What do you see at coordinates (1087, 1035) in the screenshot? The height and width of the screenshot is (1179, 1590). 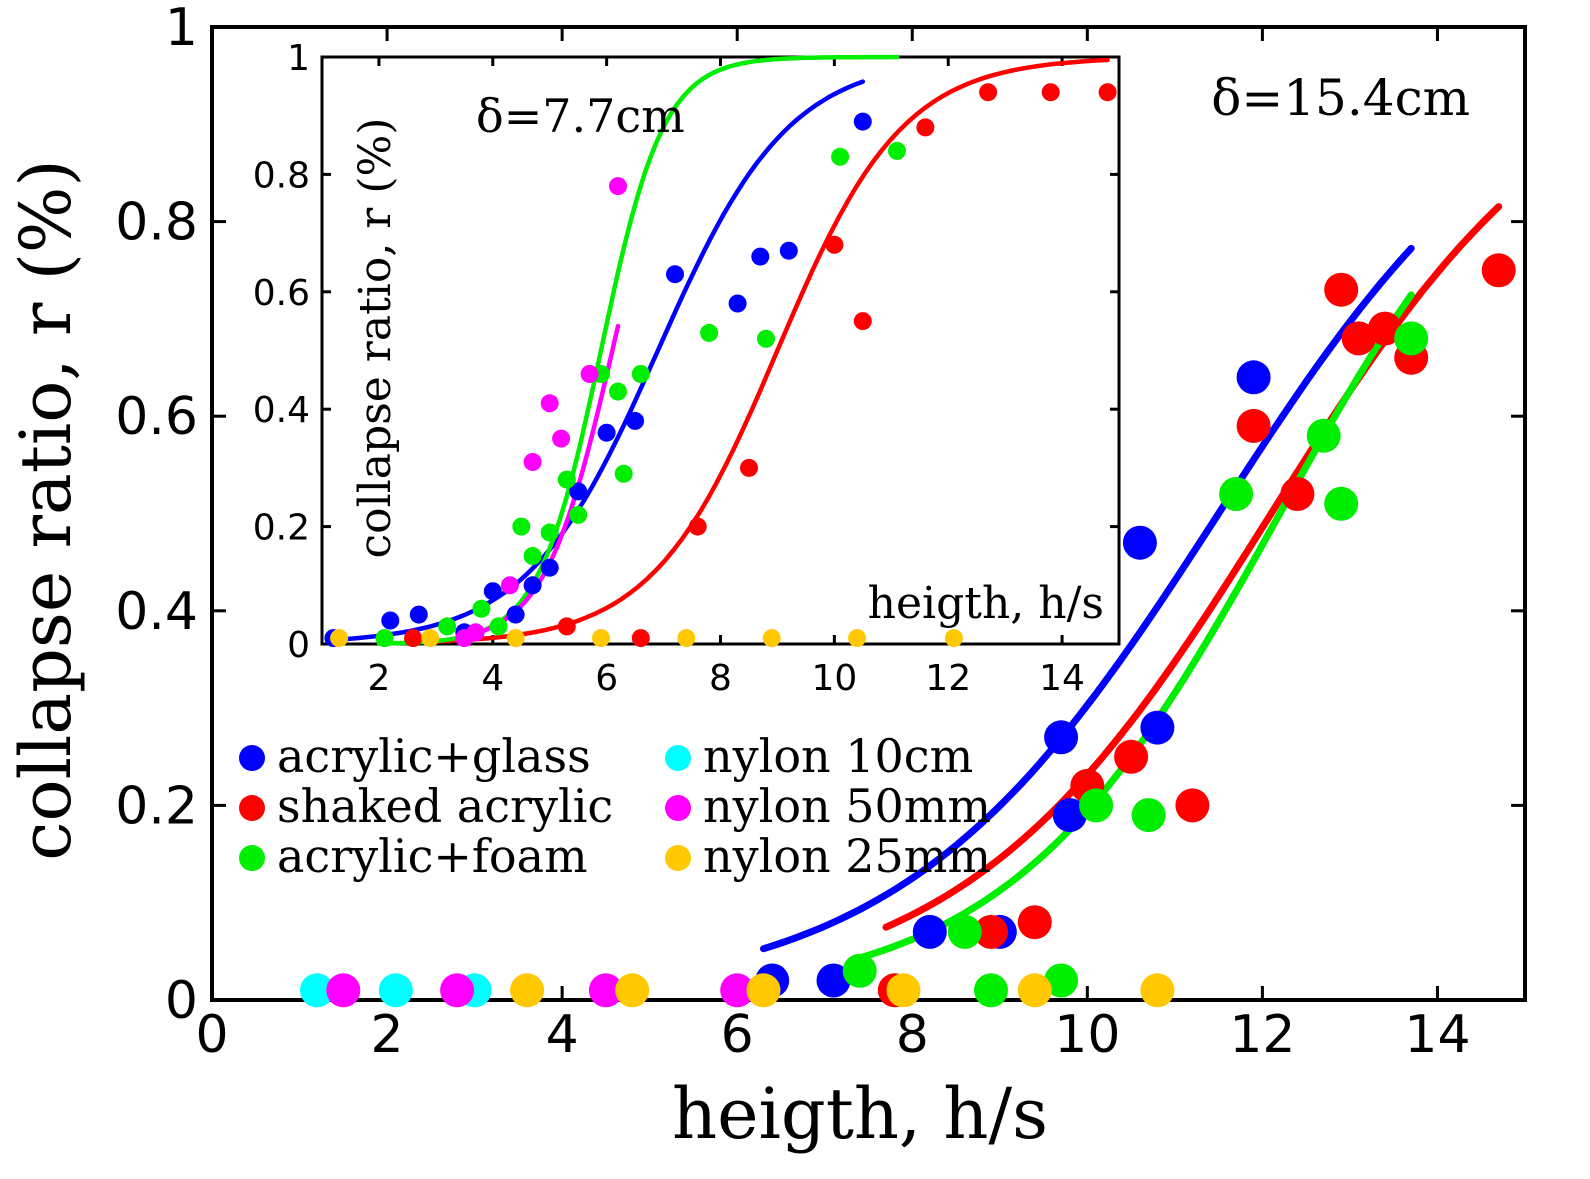 I see `main-x-tick-label: 10` at bounding box center [1087, 1035].